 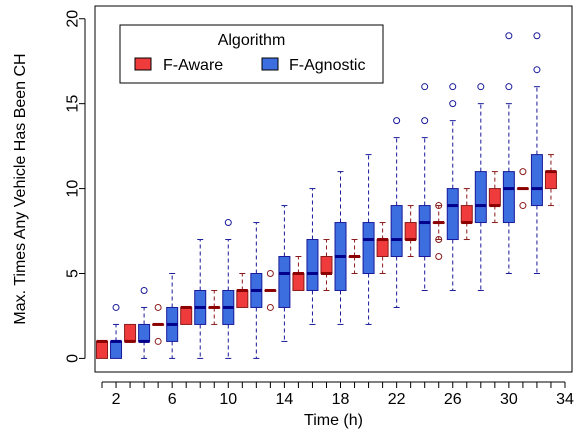 I want to click on legend-swatch-f-aware, so click(x=143, y=64).